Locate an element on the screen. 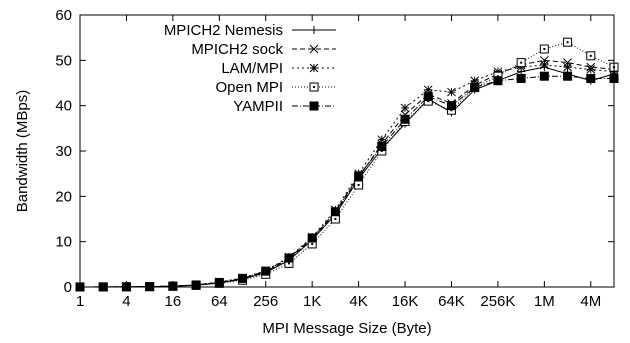 The height and width of the screenshot is (343, 630). y-axis-title: Bandwidth (MBps) is located at coordinates (22, 151).